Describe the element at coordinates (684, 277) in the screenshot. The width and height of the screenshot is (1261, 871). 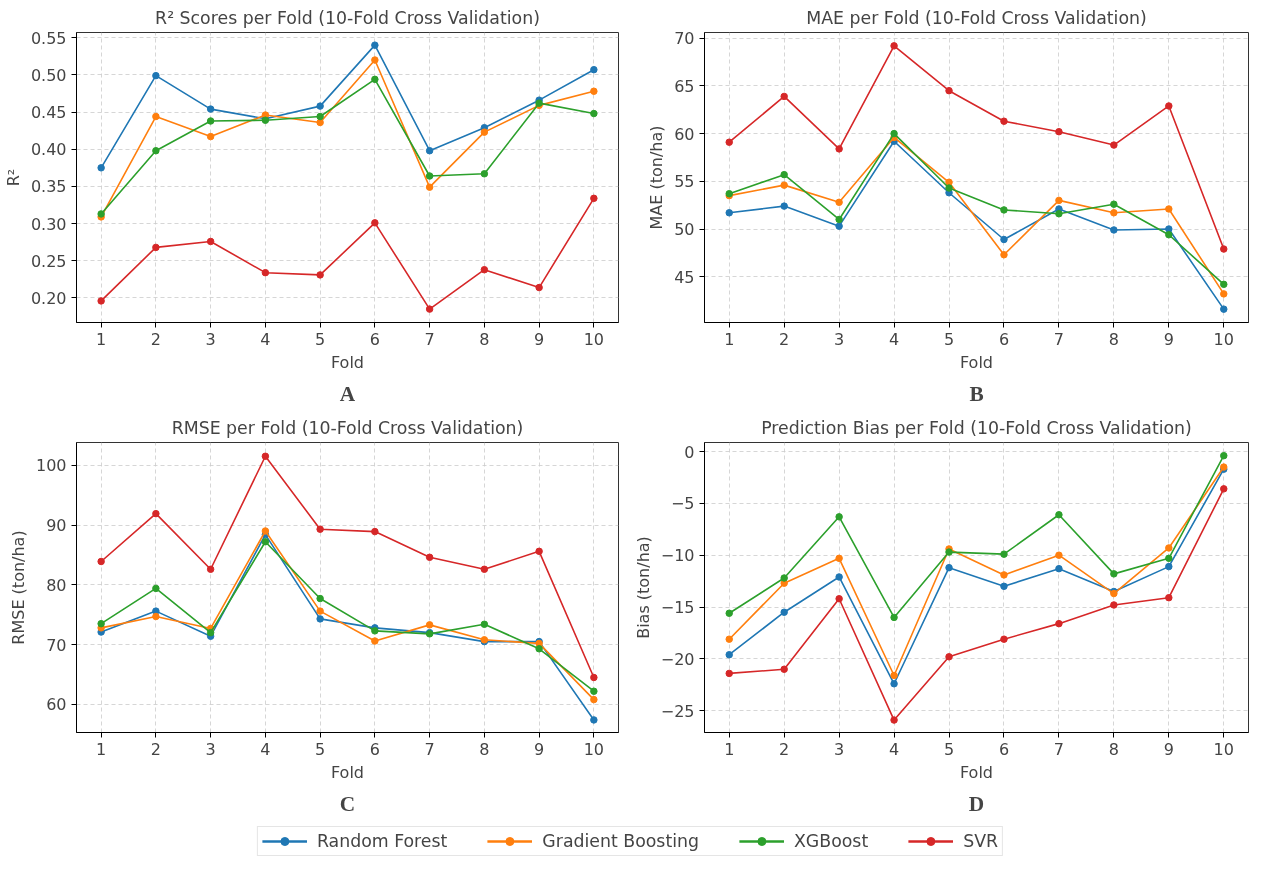
I see `y-tick-label: 45` at that location.